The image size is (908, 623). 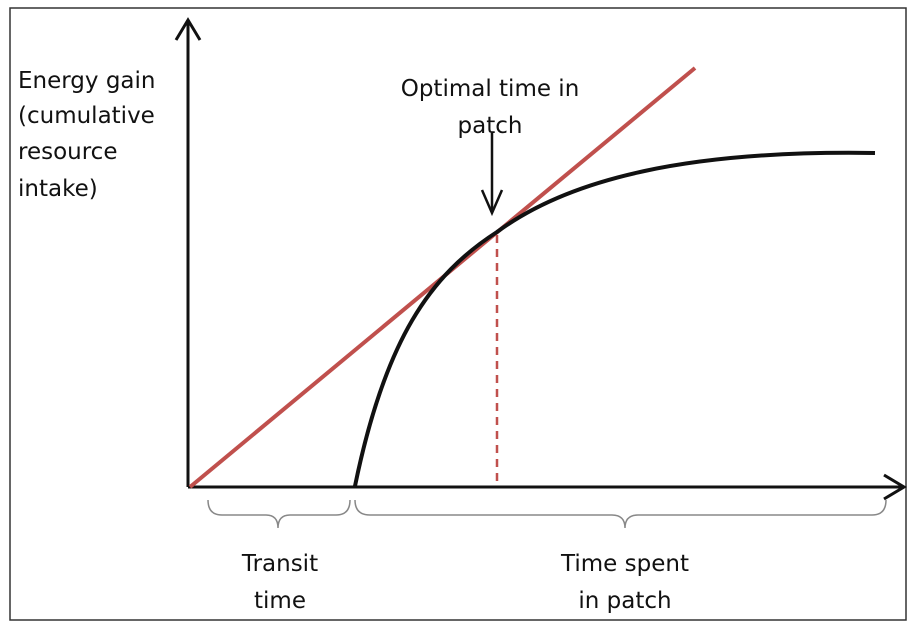 What do you see at coordinates (86, 116) in the screenshot?
I see `y-axis-label: (cumulative` at bounding box center [86, 116].